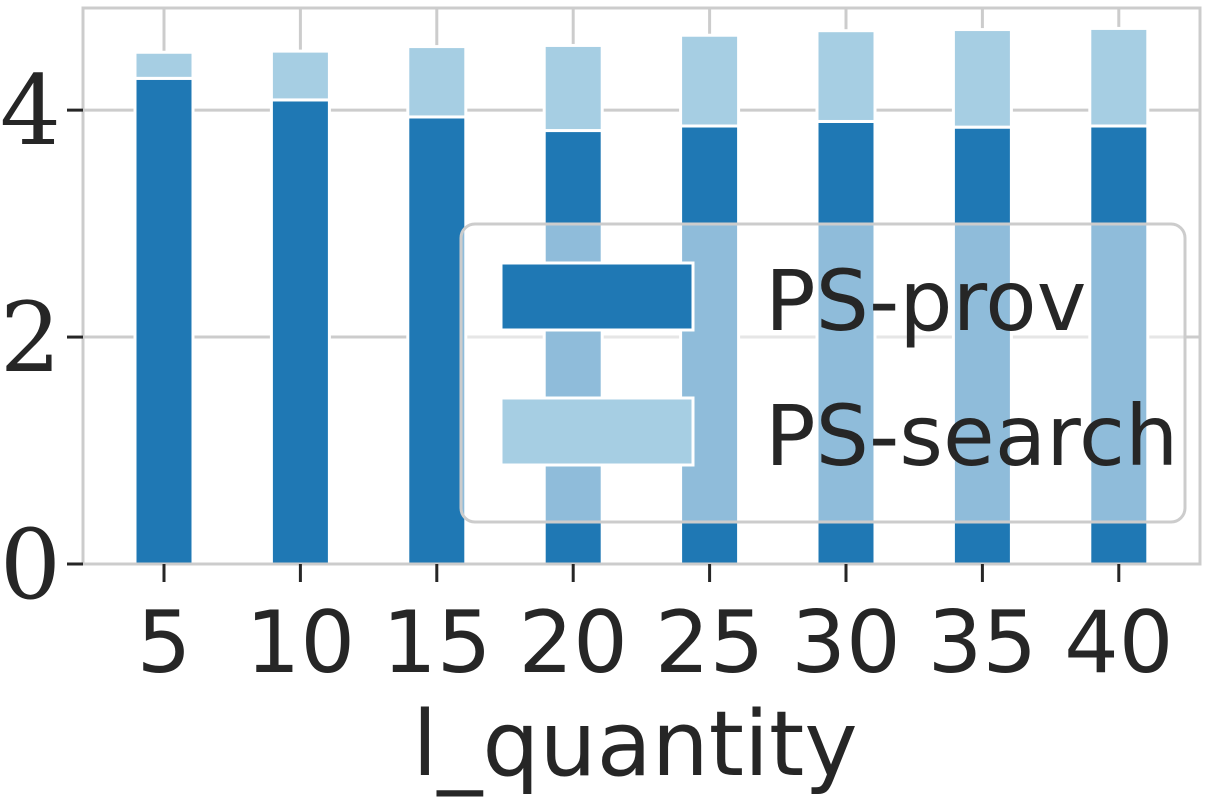  What do you see at coordinates (709, 643) in the screenshot?
I see `x-tick-label: 25` at bounding box center [709, 643].